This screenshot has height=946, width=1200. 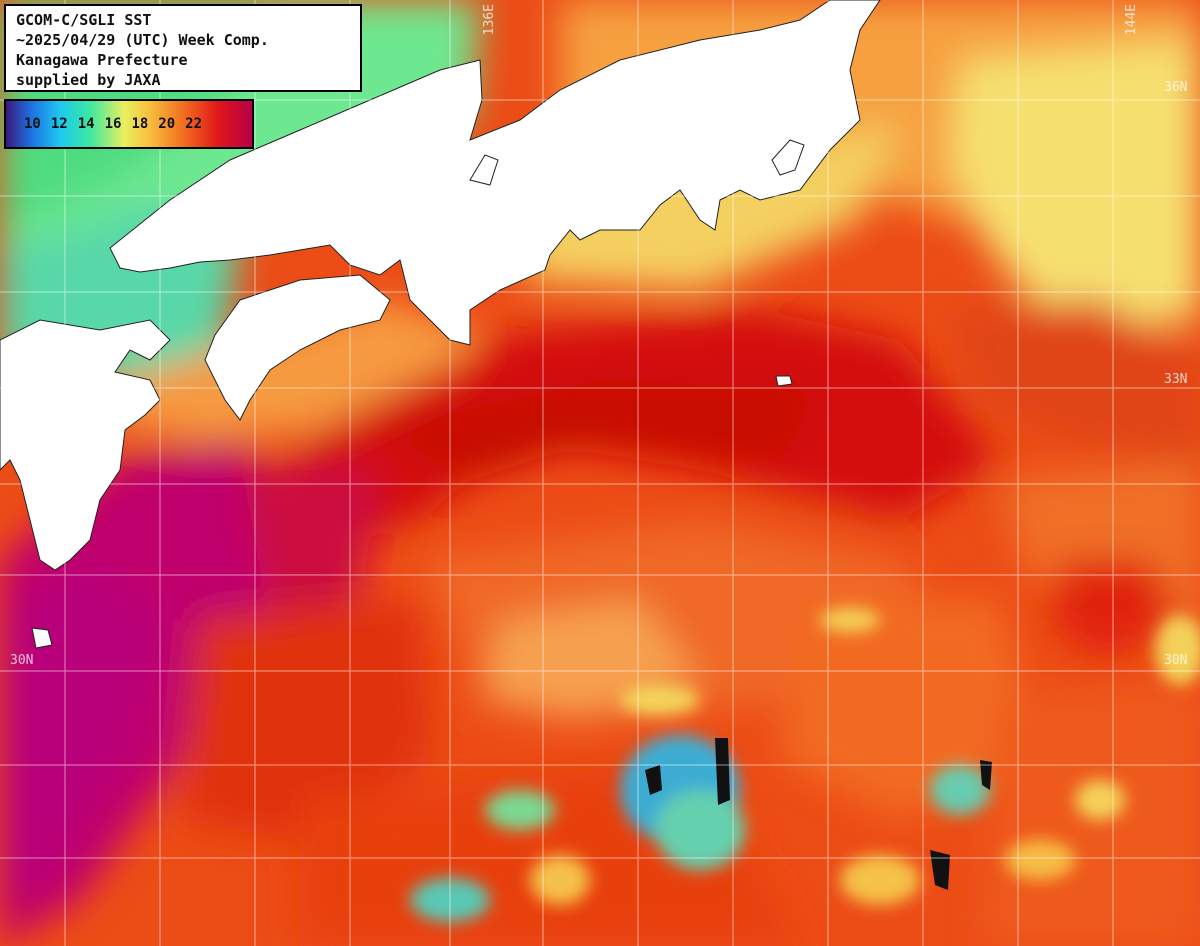 What do you see at coordinates (88, 80) in the screenshot?
I see `supplier-credit: supplied by JAXA` at bounding box center [88, 80].